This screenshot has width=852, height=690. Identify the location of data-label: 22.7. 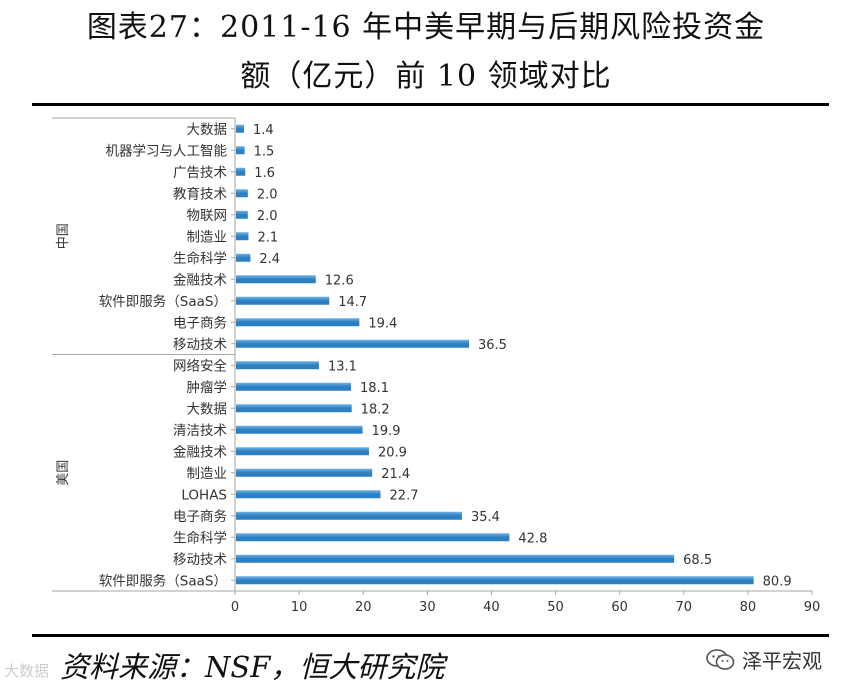
(404, 495).